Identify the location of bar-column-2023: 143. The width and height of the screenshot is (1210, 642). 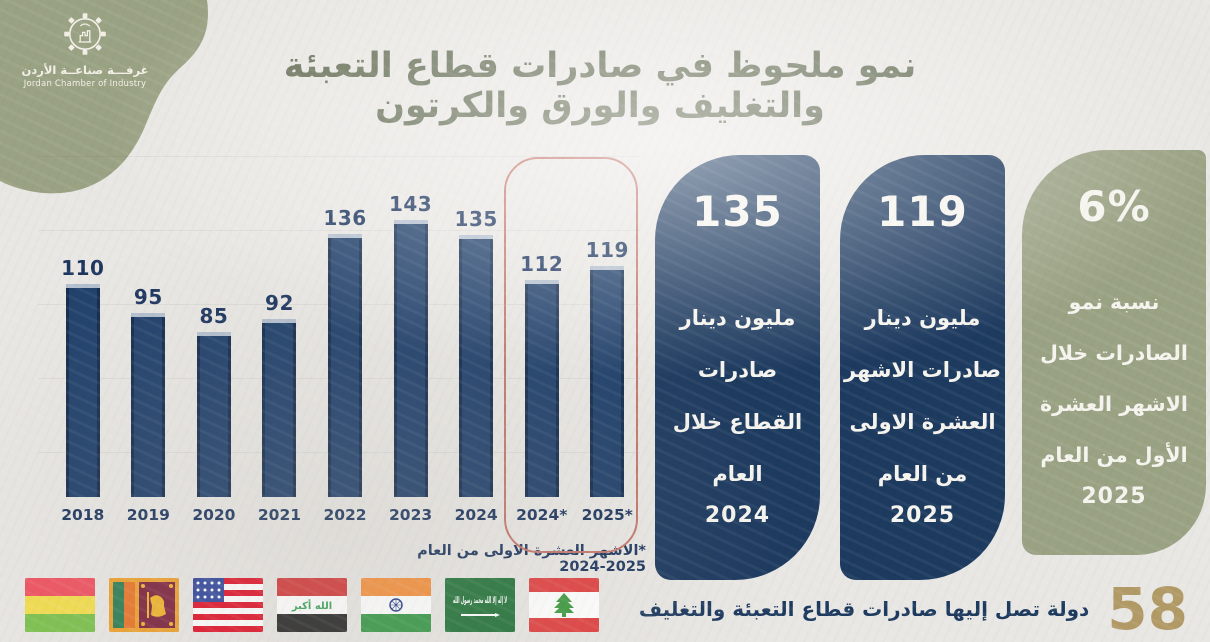
(411, 344).